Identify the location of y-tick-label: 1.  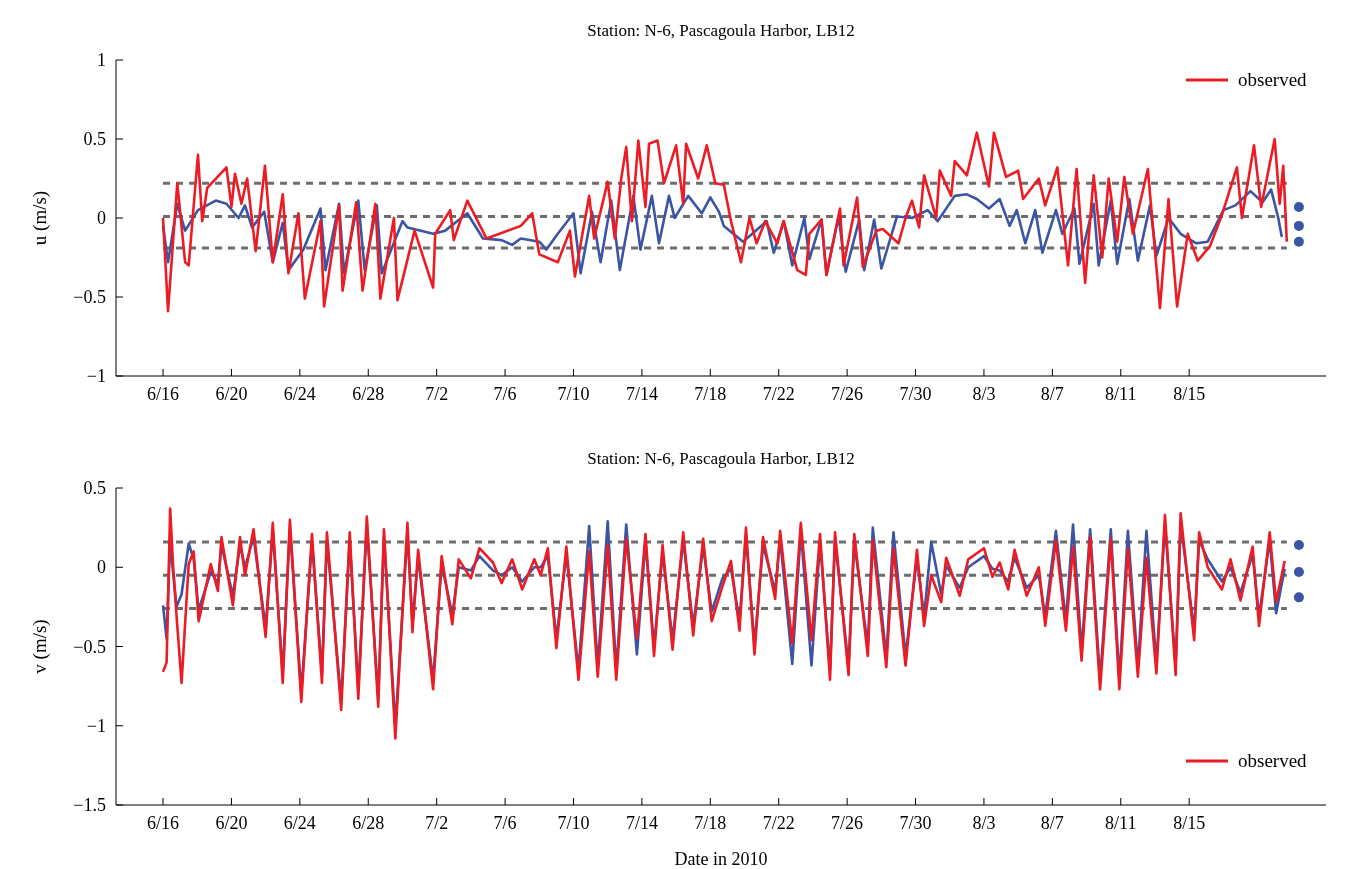
(101, 60).